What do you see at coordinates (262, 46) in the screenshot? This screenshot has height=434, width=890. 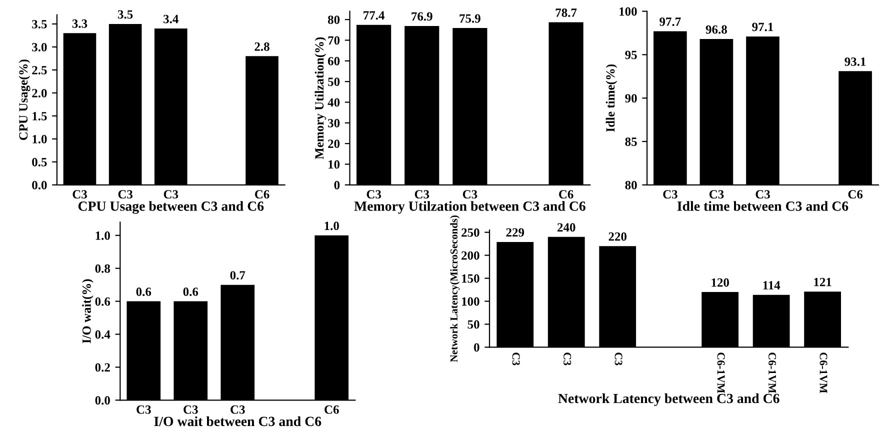 I see `data-label: 2.8` at bounding box center [262, 46].